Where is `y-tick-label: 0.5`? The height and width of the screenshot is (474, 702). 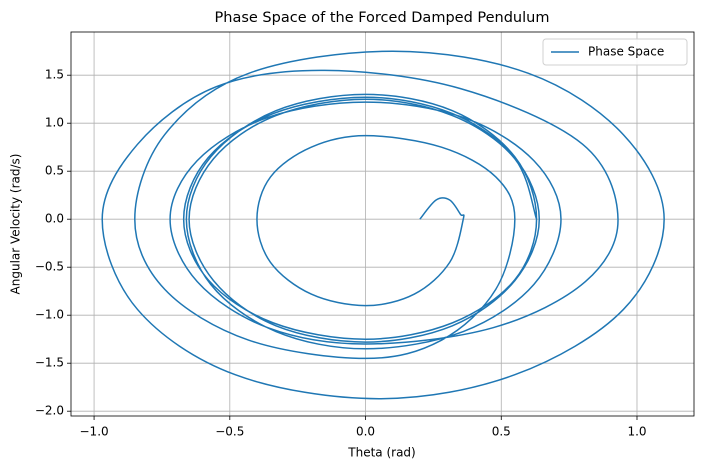 y-tick-label: 0.5 is located at coordinates (54, 171).